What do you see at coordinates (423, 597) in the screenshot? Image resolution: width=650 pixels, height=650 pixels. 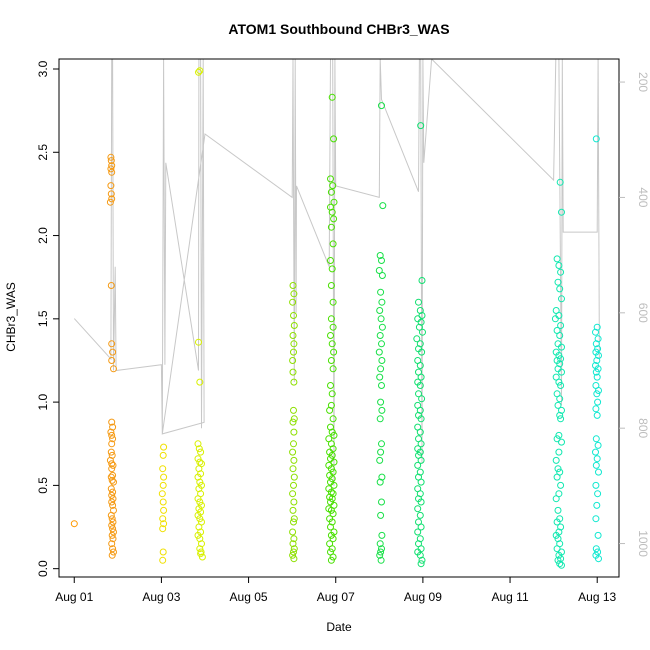 I see `x-tick-label: Aug 09` at bounding box center [423, 597].